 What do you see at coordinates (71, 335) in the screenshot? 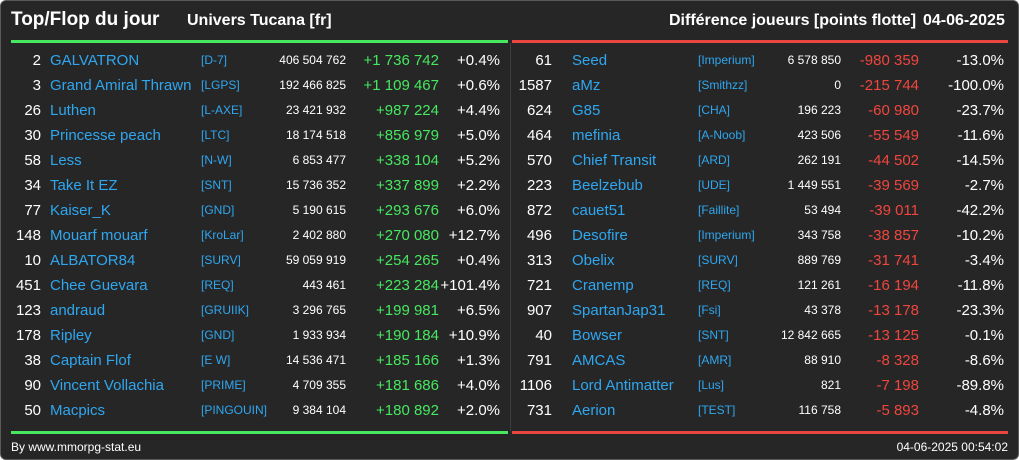
I see `player-name-link: Ripley` at bounding box center [71, 335].